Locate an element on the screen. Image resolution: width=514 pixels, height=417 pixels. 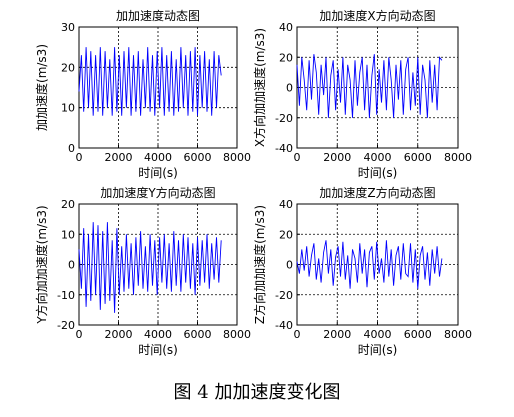
subplot-2-series-line is located at coordinates (369, 86).